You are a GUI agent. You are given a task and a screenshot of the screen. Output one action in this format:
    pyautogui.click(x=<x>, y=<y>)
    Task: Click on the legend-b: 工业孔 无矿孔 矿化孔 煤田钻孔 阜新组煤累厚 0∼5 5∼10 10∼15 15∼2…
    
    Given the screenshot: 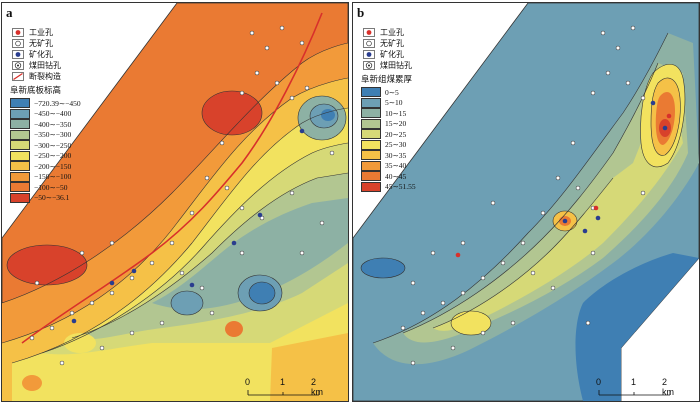 What is the action you would take?
    pyautogui.click(x=388, y=109)
    